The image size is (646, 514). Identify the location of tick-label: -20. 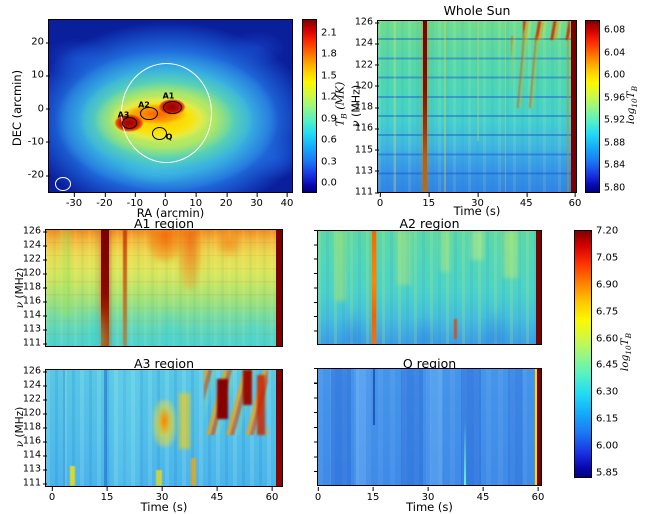
(104, 201).